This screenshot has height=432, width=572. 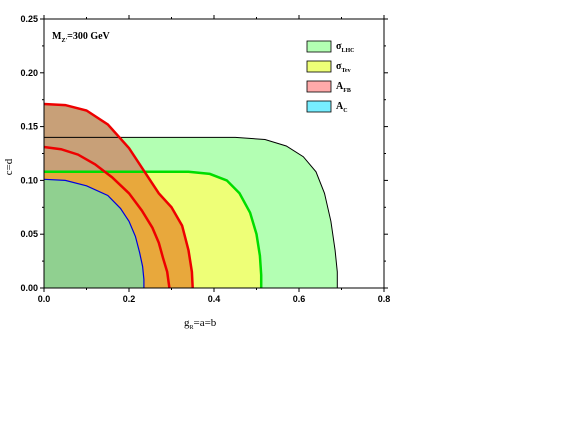 What do you see at coordinates (29, 19) in the screenshot?
I see `y-tick-label: 0.25` at bounding box center [29, 19].